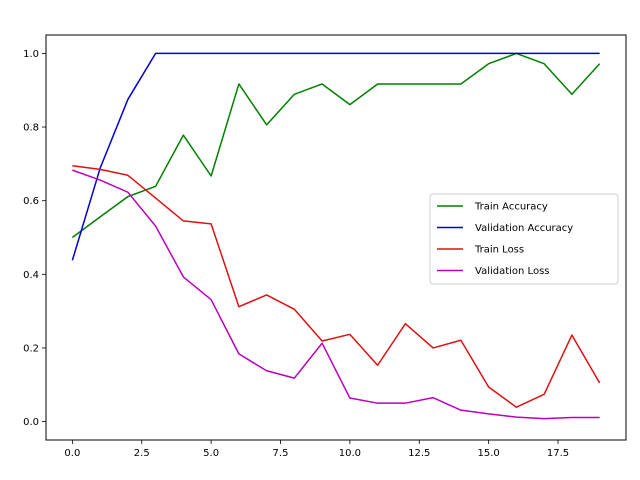  What do you see at coordinates (511, 207) in the screenshot?
I see `legend-label-0: Train Accuracy` at bounding box center [511, 207].